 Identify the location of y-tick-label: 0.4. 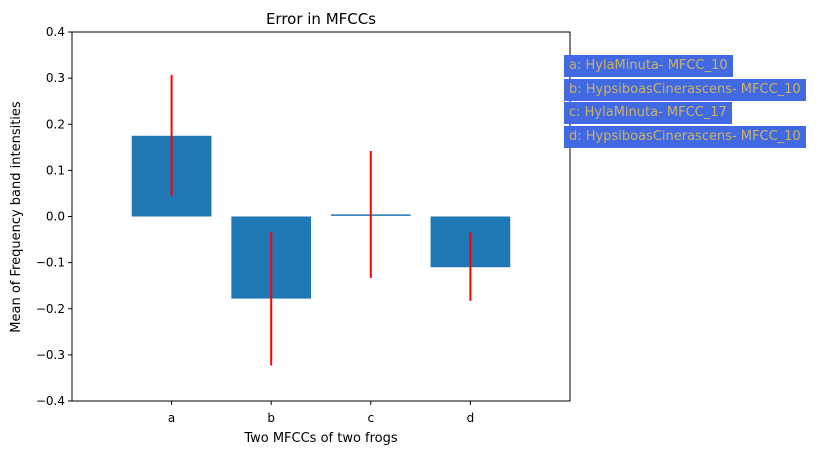
(55, 32).